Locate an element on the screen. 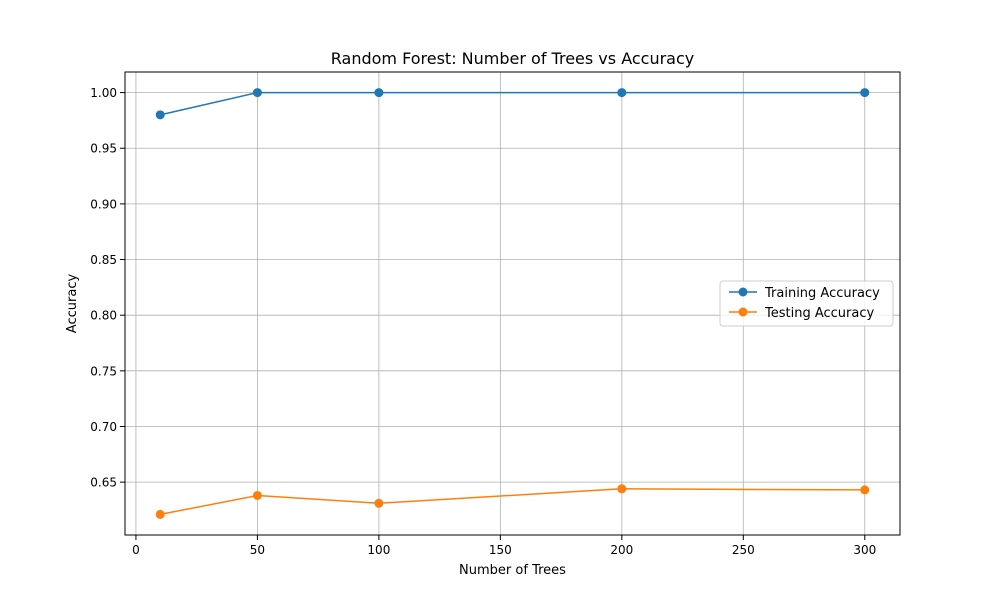  y-tick-label: 1.00 is located at coordinates (103, 93).